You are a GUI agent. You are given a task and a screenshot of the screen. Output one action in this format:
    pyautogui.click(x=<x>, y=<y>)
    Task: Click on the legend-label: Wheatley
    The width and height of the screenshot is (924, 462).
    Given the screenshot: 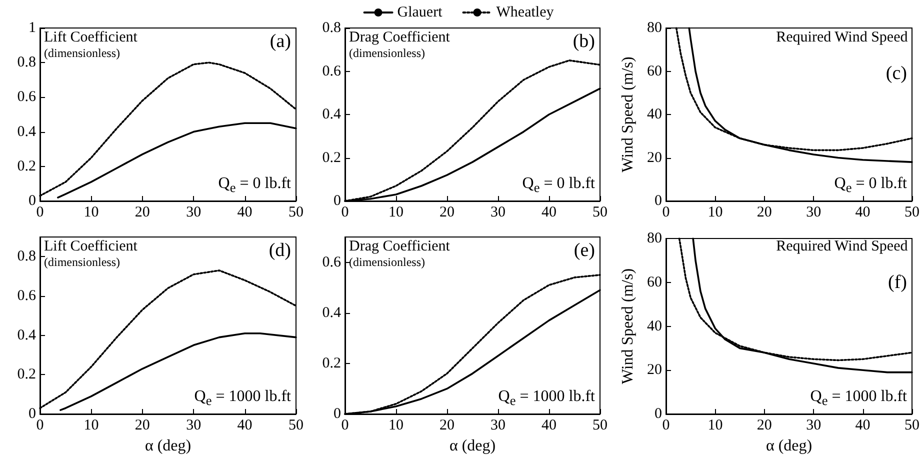 What is the action you would take?
    pyautogui.click(x=525, y=12)
    